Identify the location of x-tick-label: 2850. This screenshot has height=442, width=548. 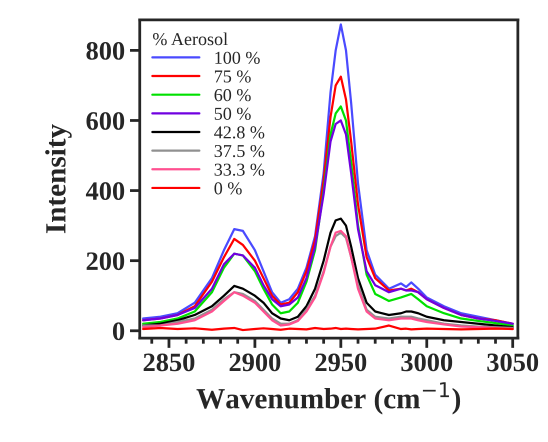
(169, 362).